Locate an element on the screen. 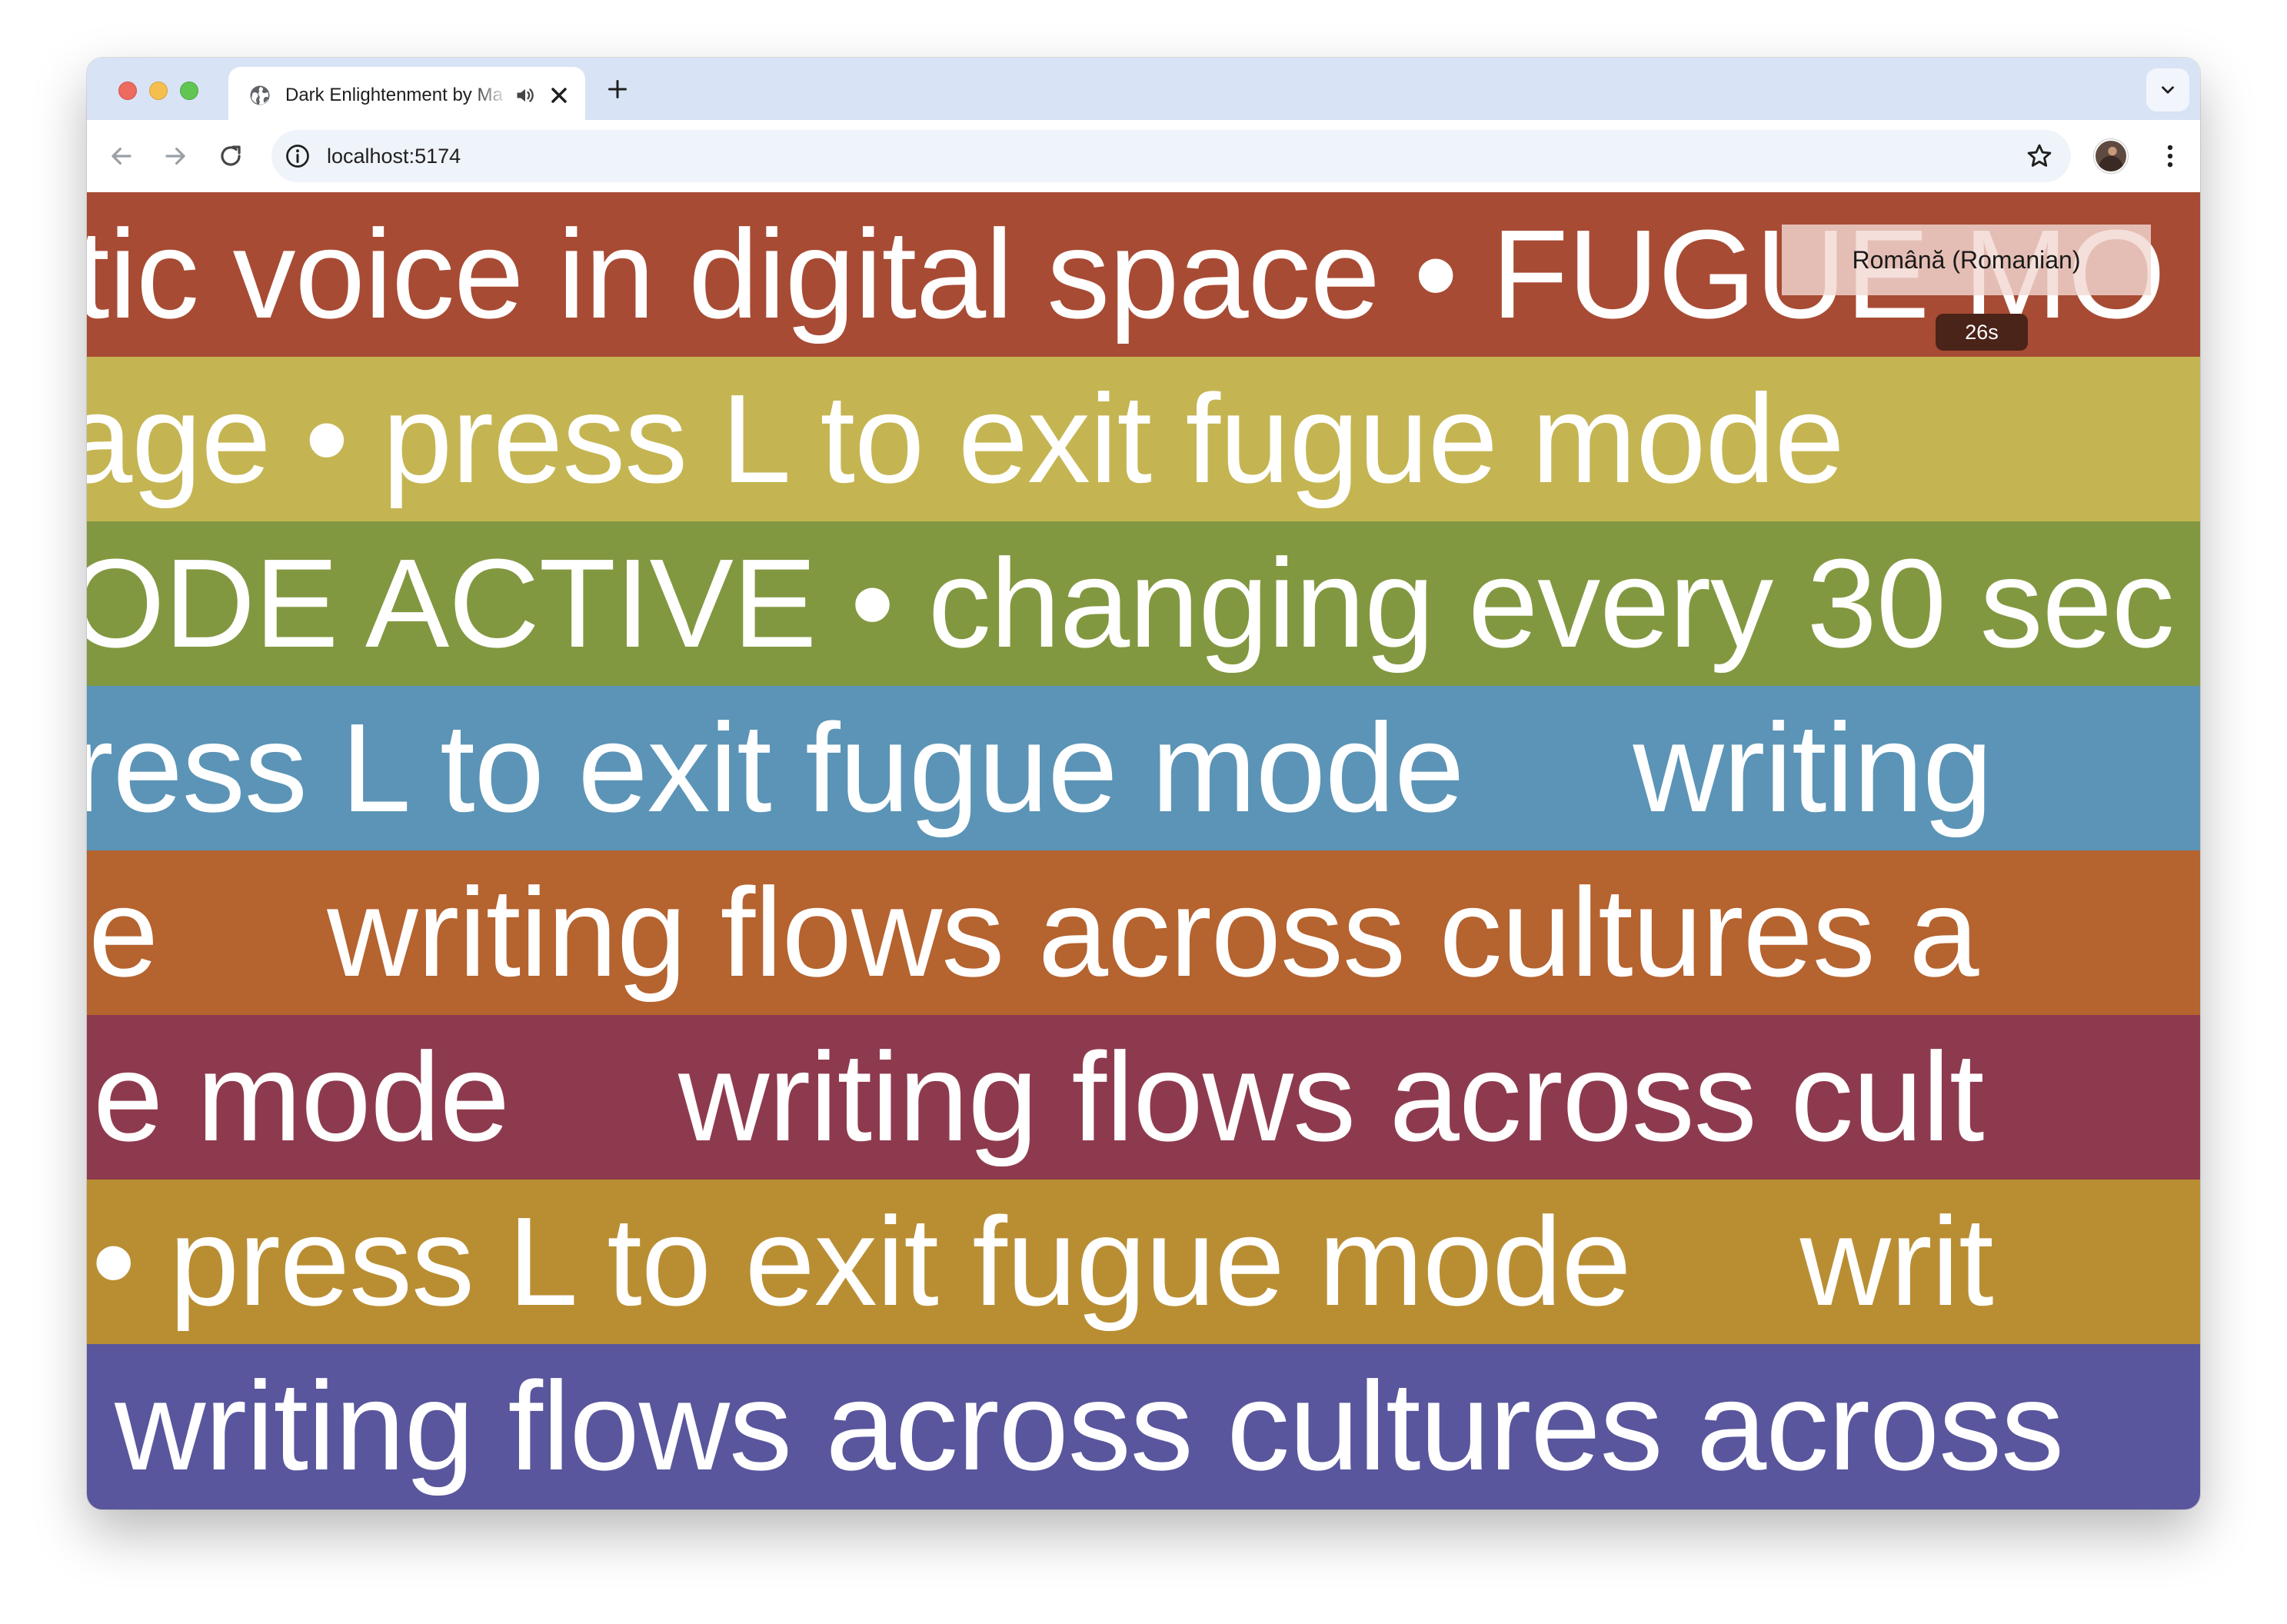 This screenshot has width=2287, height=1624. forward-button is located at coordinates (176, 156).